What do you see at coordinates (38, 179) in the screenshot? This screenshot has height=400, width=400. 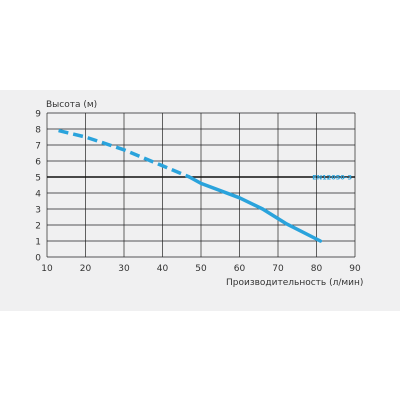 I see `y-tick-label: 5` at bounding box center [38, 179].